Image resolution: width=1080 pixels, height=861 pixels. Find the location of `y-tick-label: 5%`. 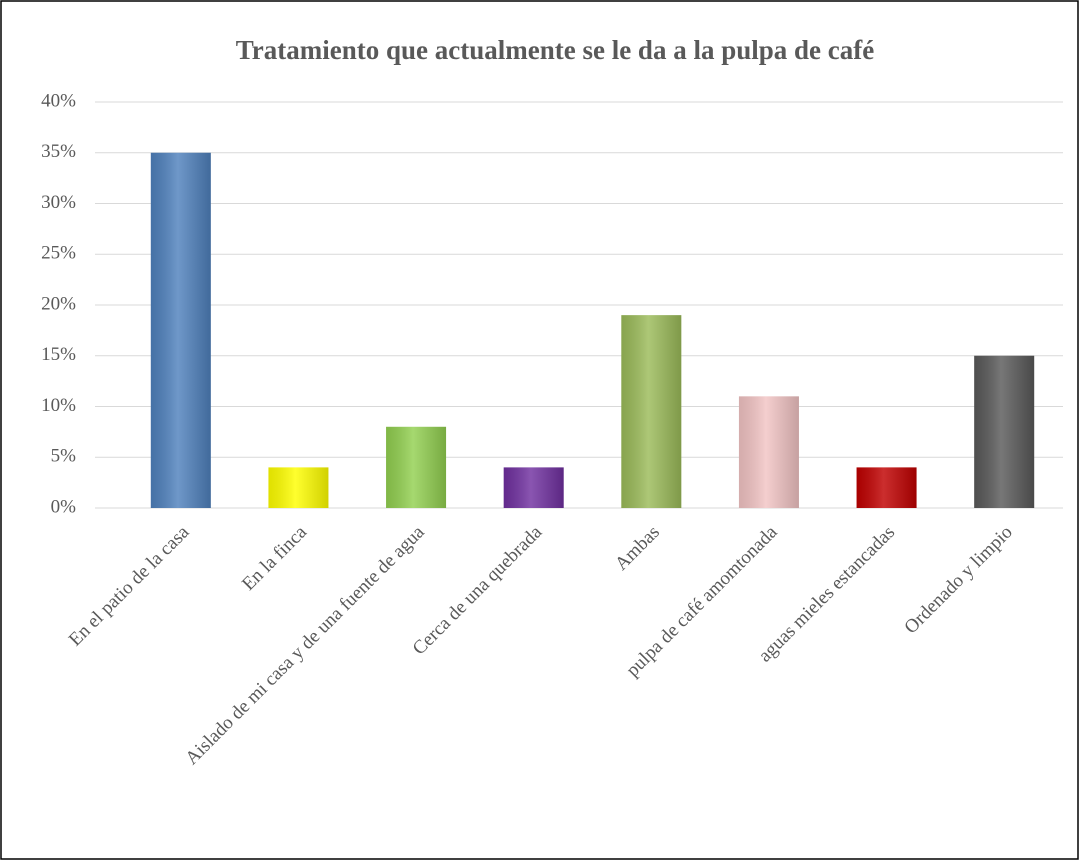

y-tick-label: 5% is located at coordinates (64, 456).